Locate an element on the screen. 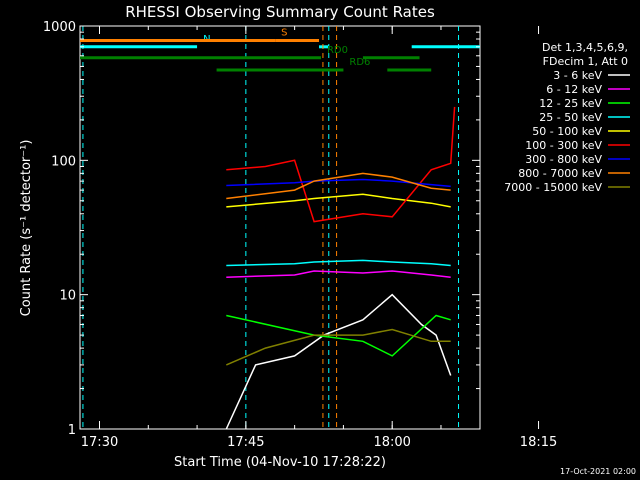 Image resolution: width=640 pixels, height=480 pixels. x-tick-label: 17:45 is located at coordinates (245, 442).